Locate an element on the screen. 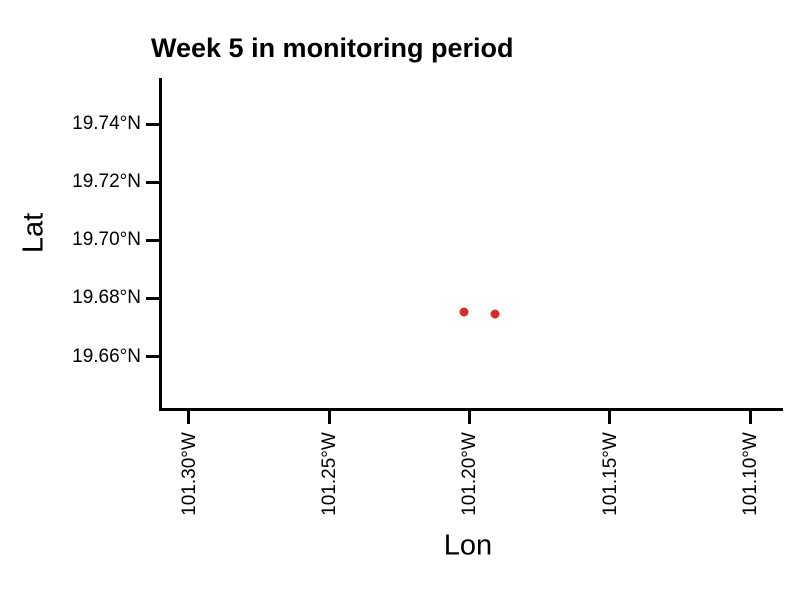 This screenshot has height=600, width=800. chart-title: Week 5 in monitoring period is located at coordinates (332, 48).